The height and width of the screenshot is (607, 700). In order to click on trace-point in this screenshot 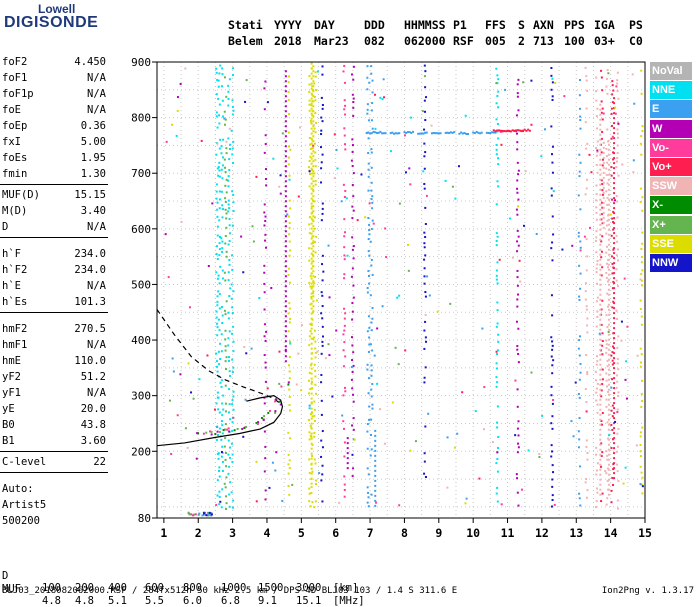, I will do `click(258, 422)`.